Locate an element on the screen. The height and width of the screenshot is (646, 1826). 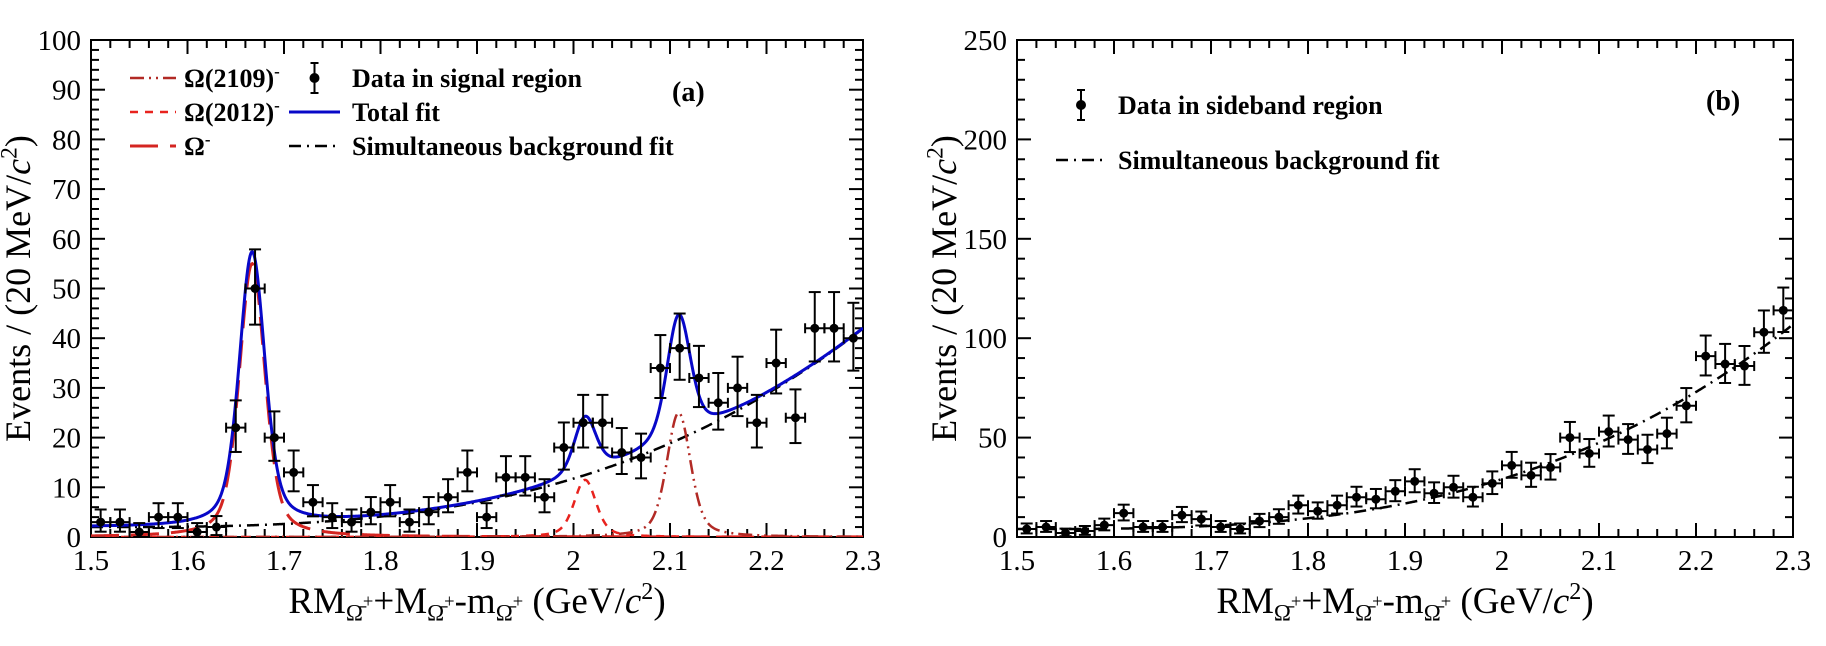
y-tick-labels: 0 10 20 30 40 50 60 70 80 90 100 is located at coordinates (60, 289).